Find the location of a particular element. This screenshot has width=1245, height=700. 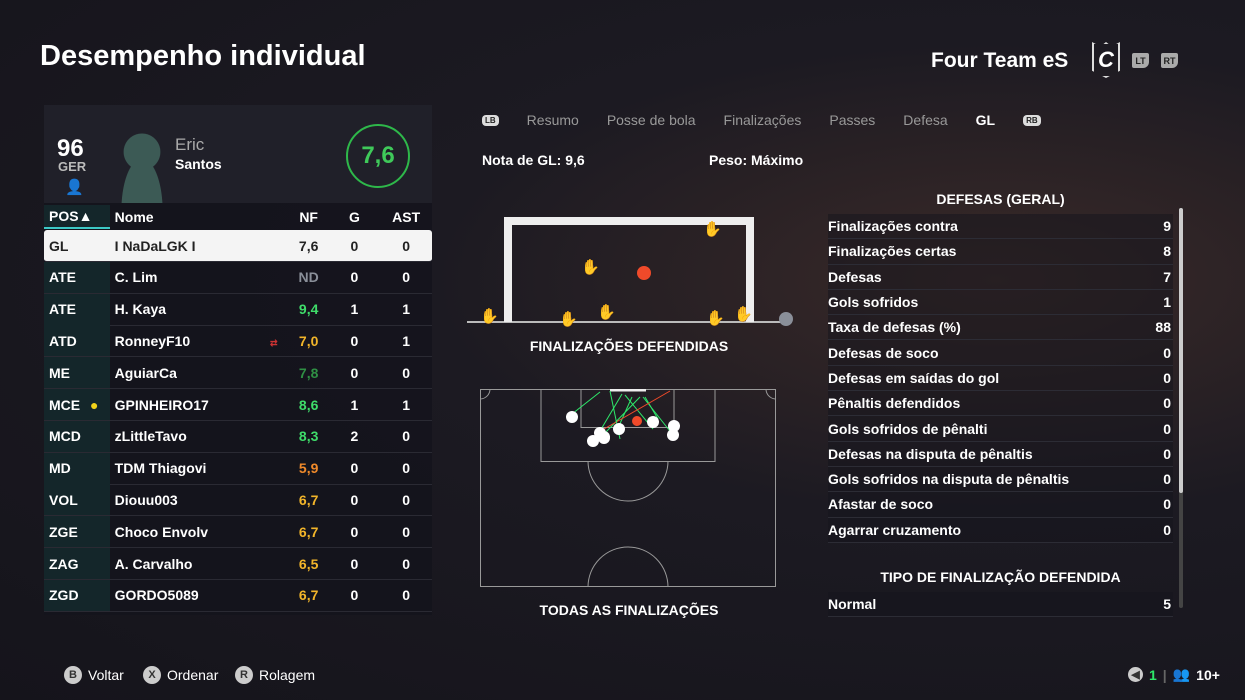

session-info: ◀ 1 | 👥 10+ is located at coordinates (1174, 674).